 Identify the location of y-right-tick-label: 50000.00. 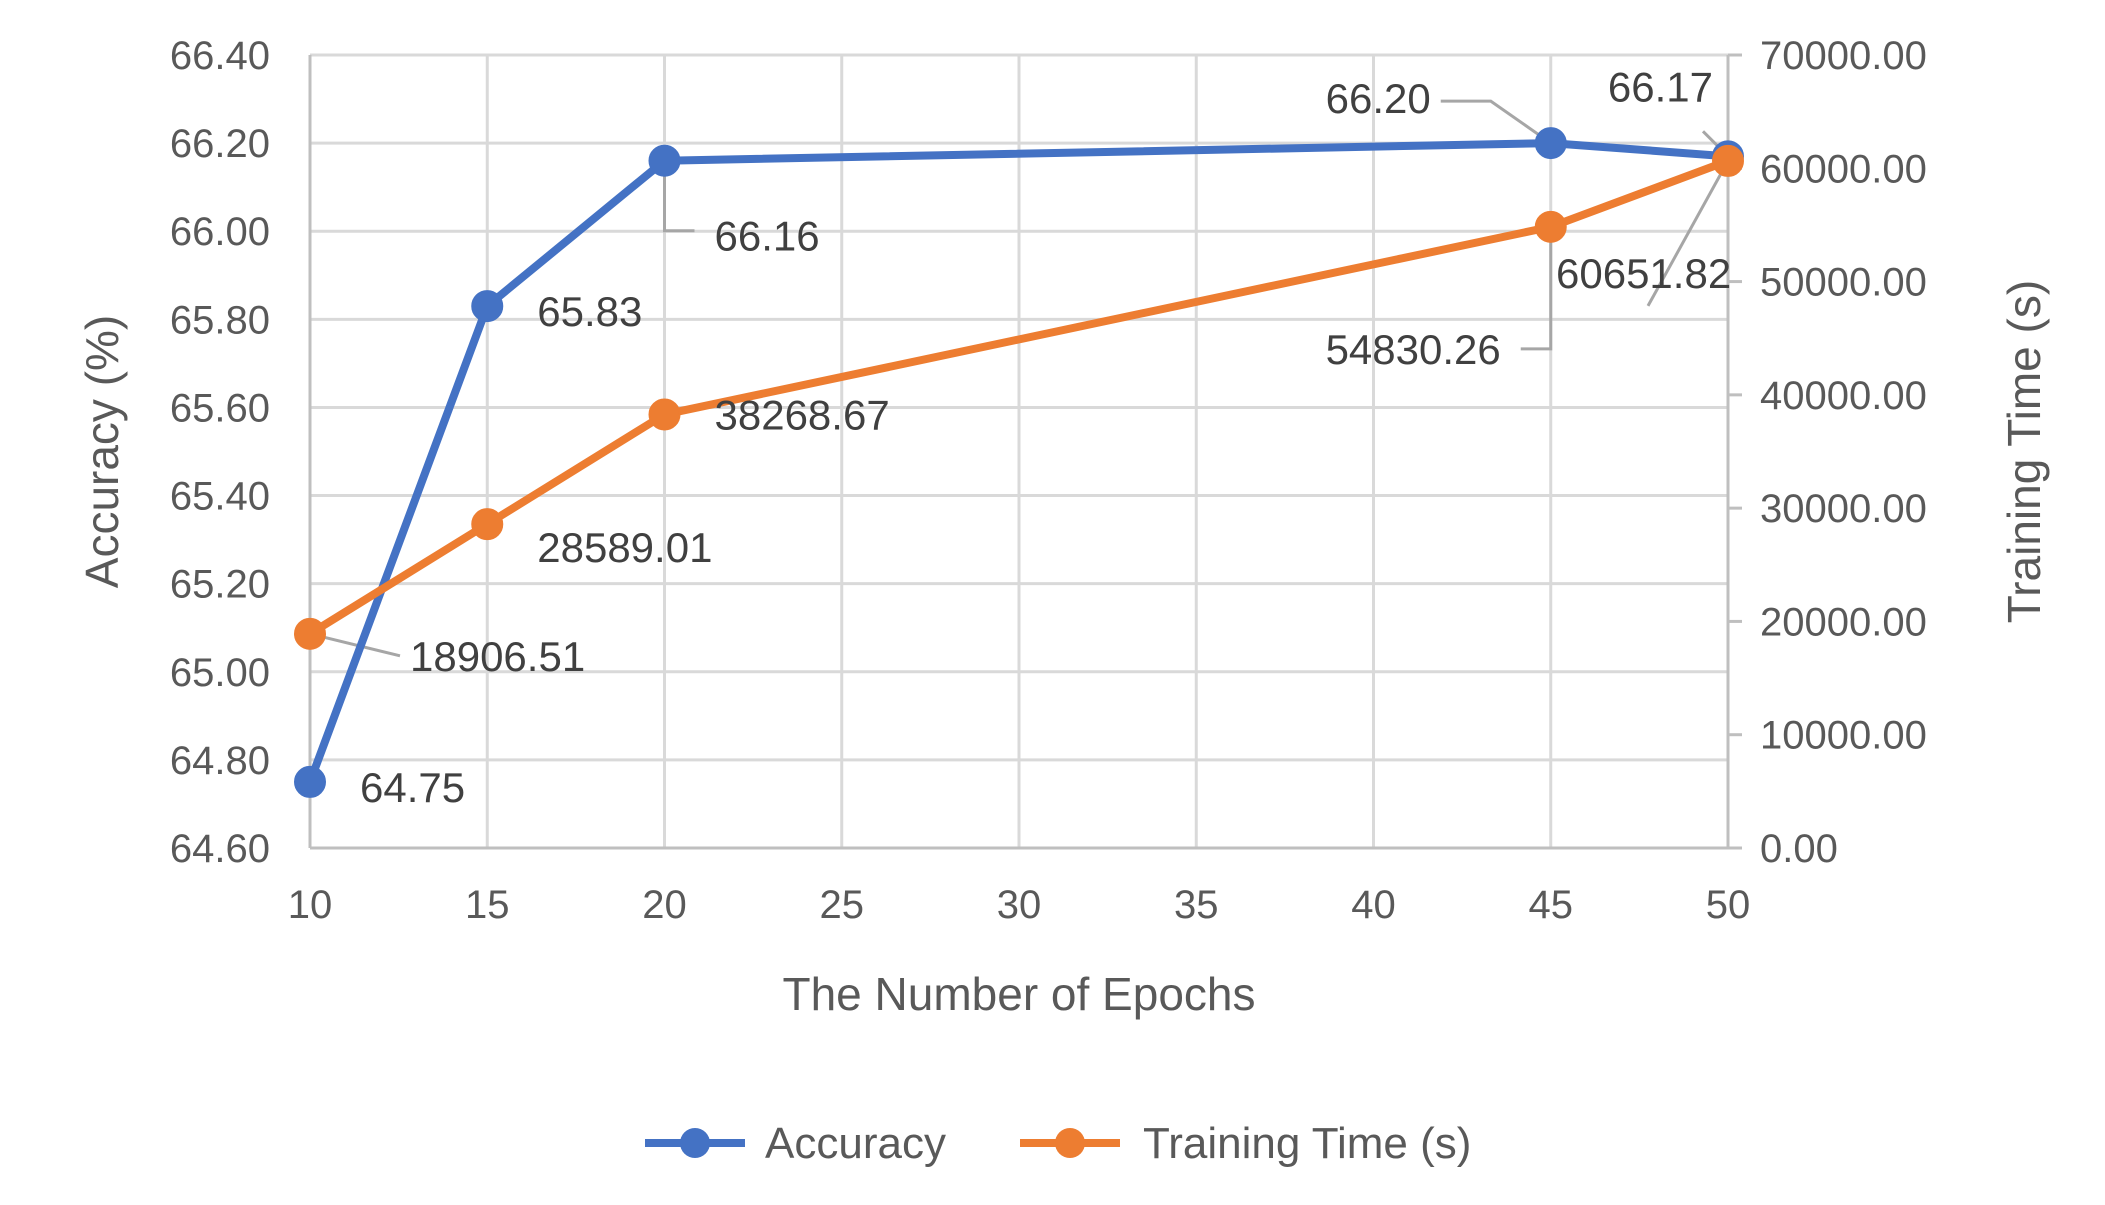
(1843, 283).